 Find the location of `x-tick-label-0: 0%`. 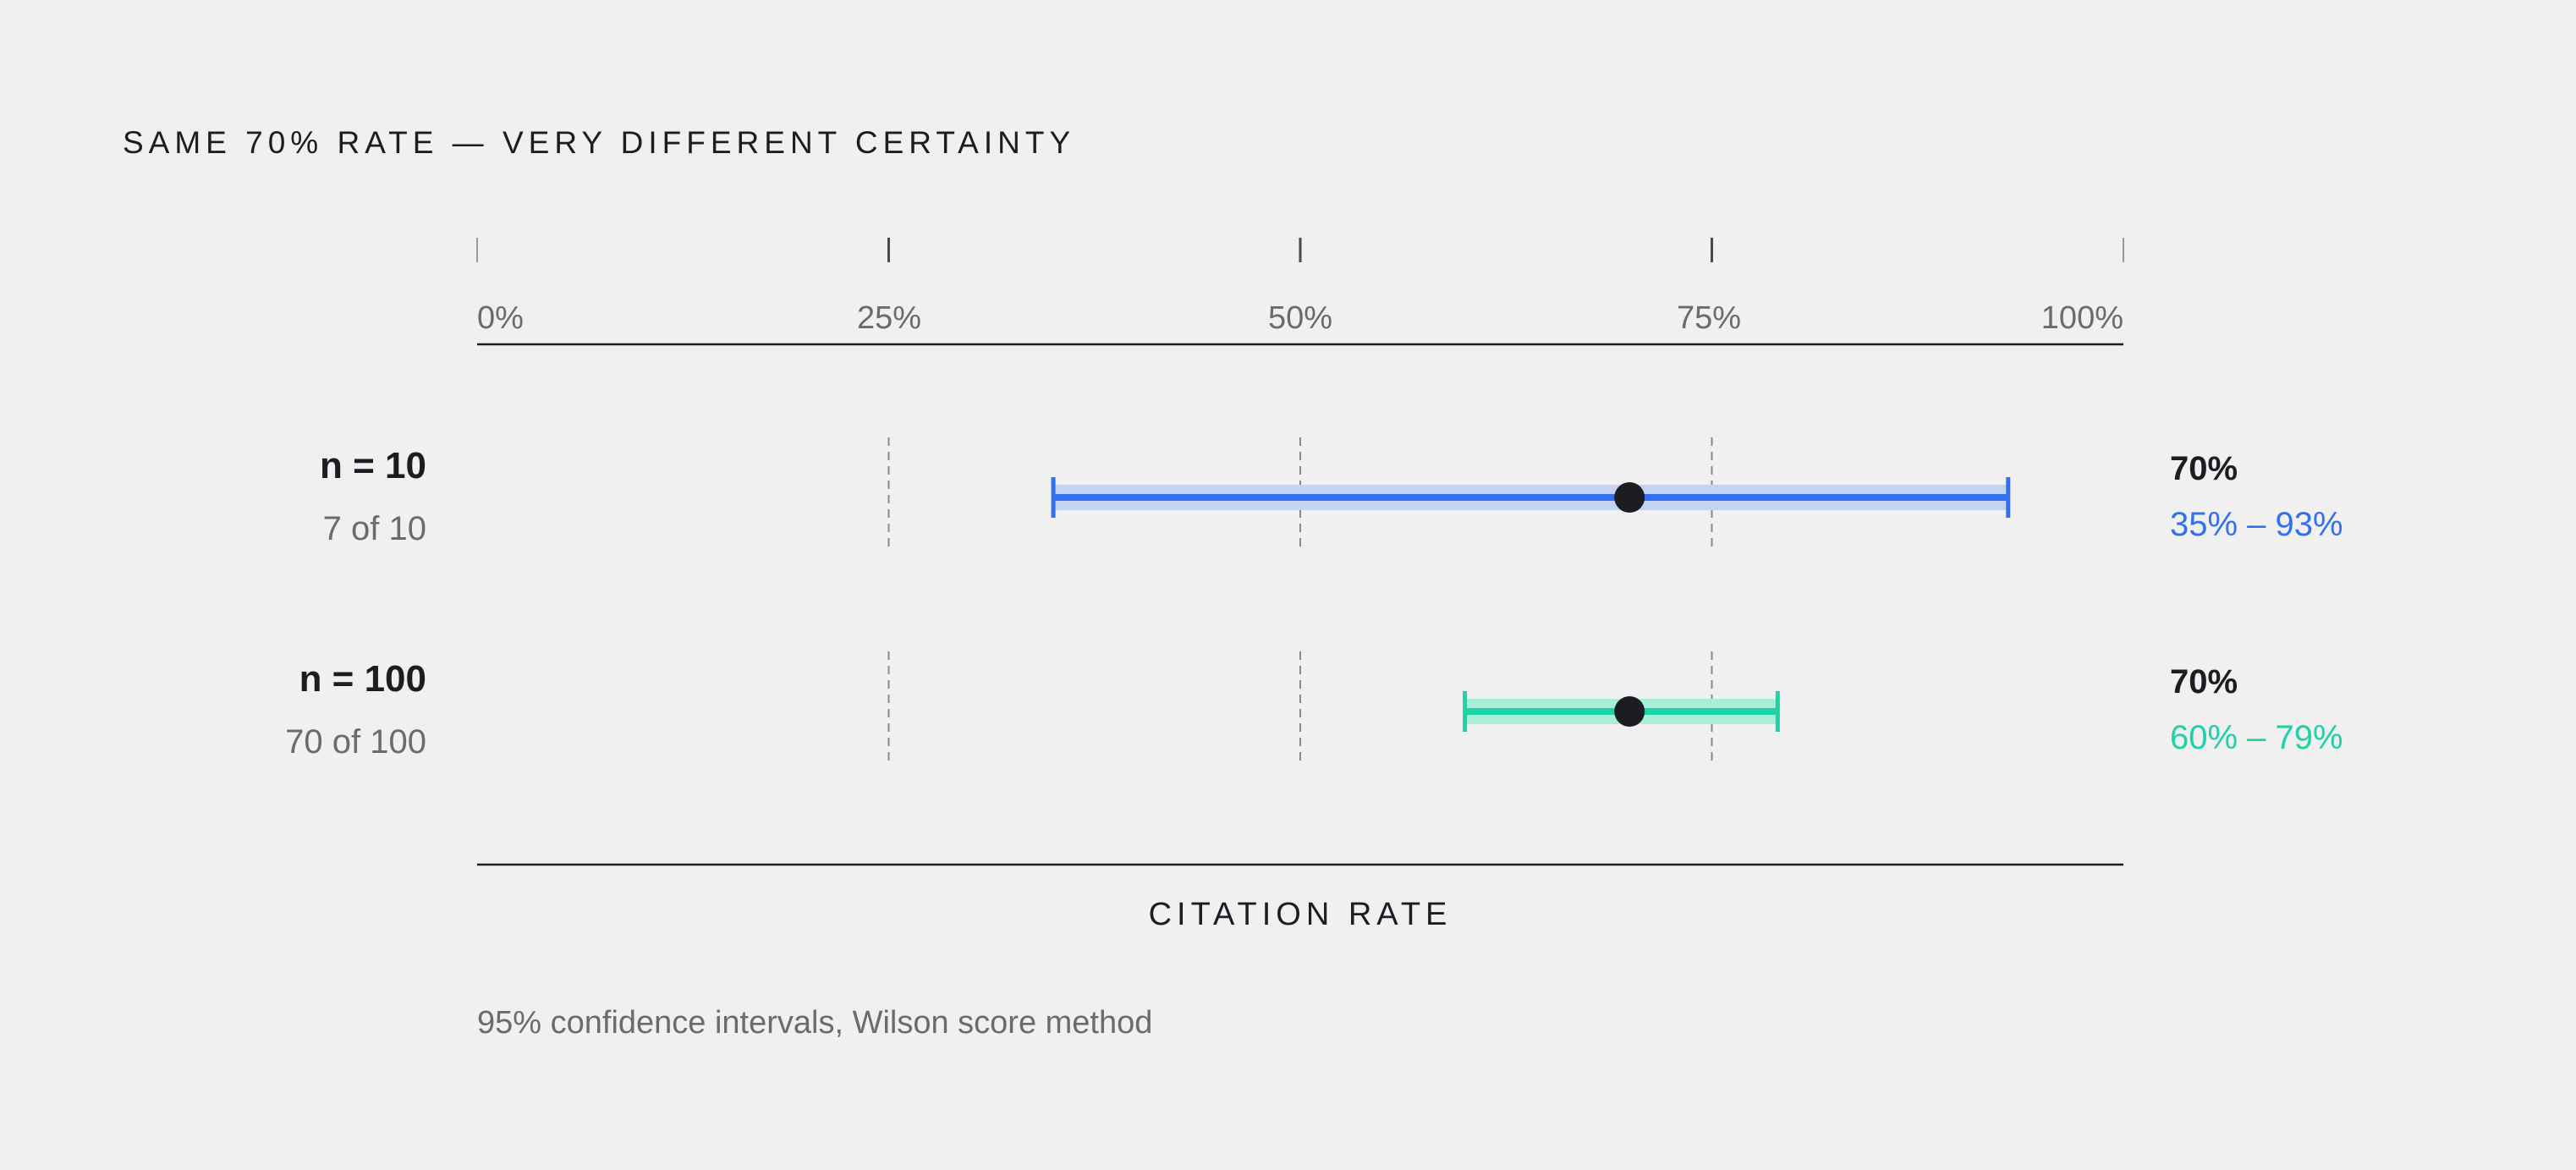

x-tick-label-0: 0% is located at coordinates (501, 318).